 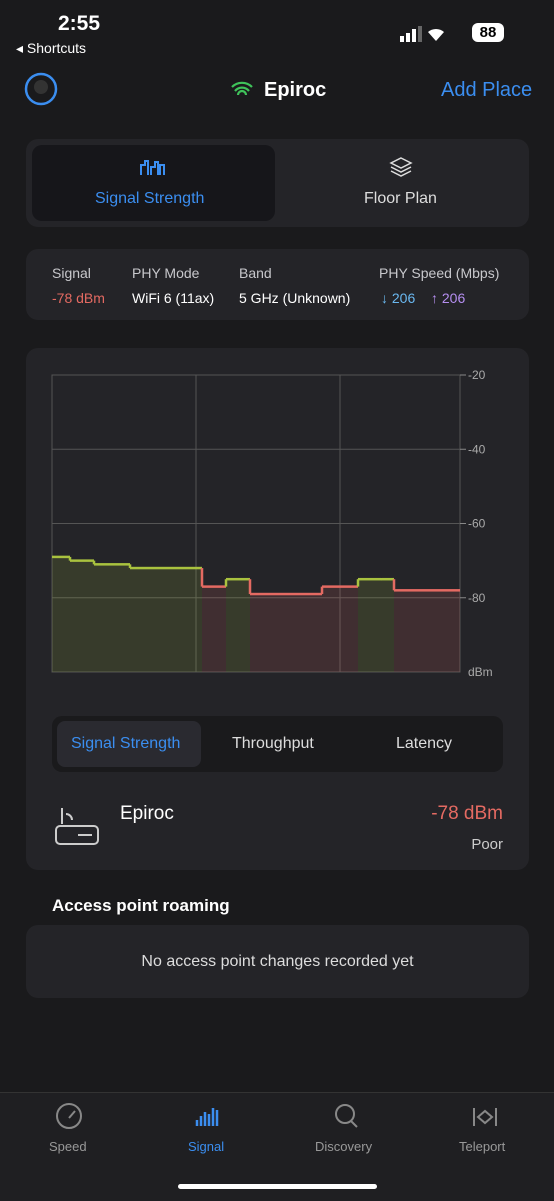 I want to click on tab: Floor Plan, so click(x=400, y=198).